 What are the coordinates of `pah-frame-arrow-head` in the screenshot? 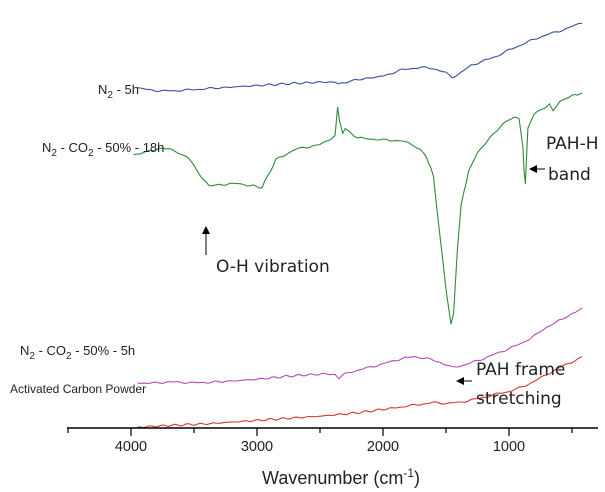 It's located at (460, 381).